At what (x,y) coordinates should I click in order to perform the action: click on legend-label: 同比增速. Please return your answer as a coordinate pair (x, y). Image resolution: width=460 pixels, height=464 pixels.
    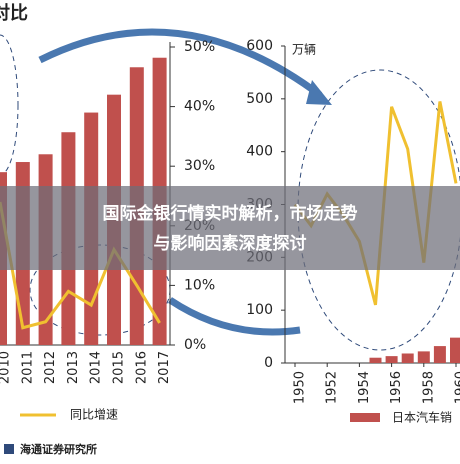
    Looking at the image, I should click on (94, 415).